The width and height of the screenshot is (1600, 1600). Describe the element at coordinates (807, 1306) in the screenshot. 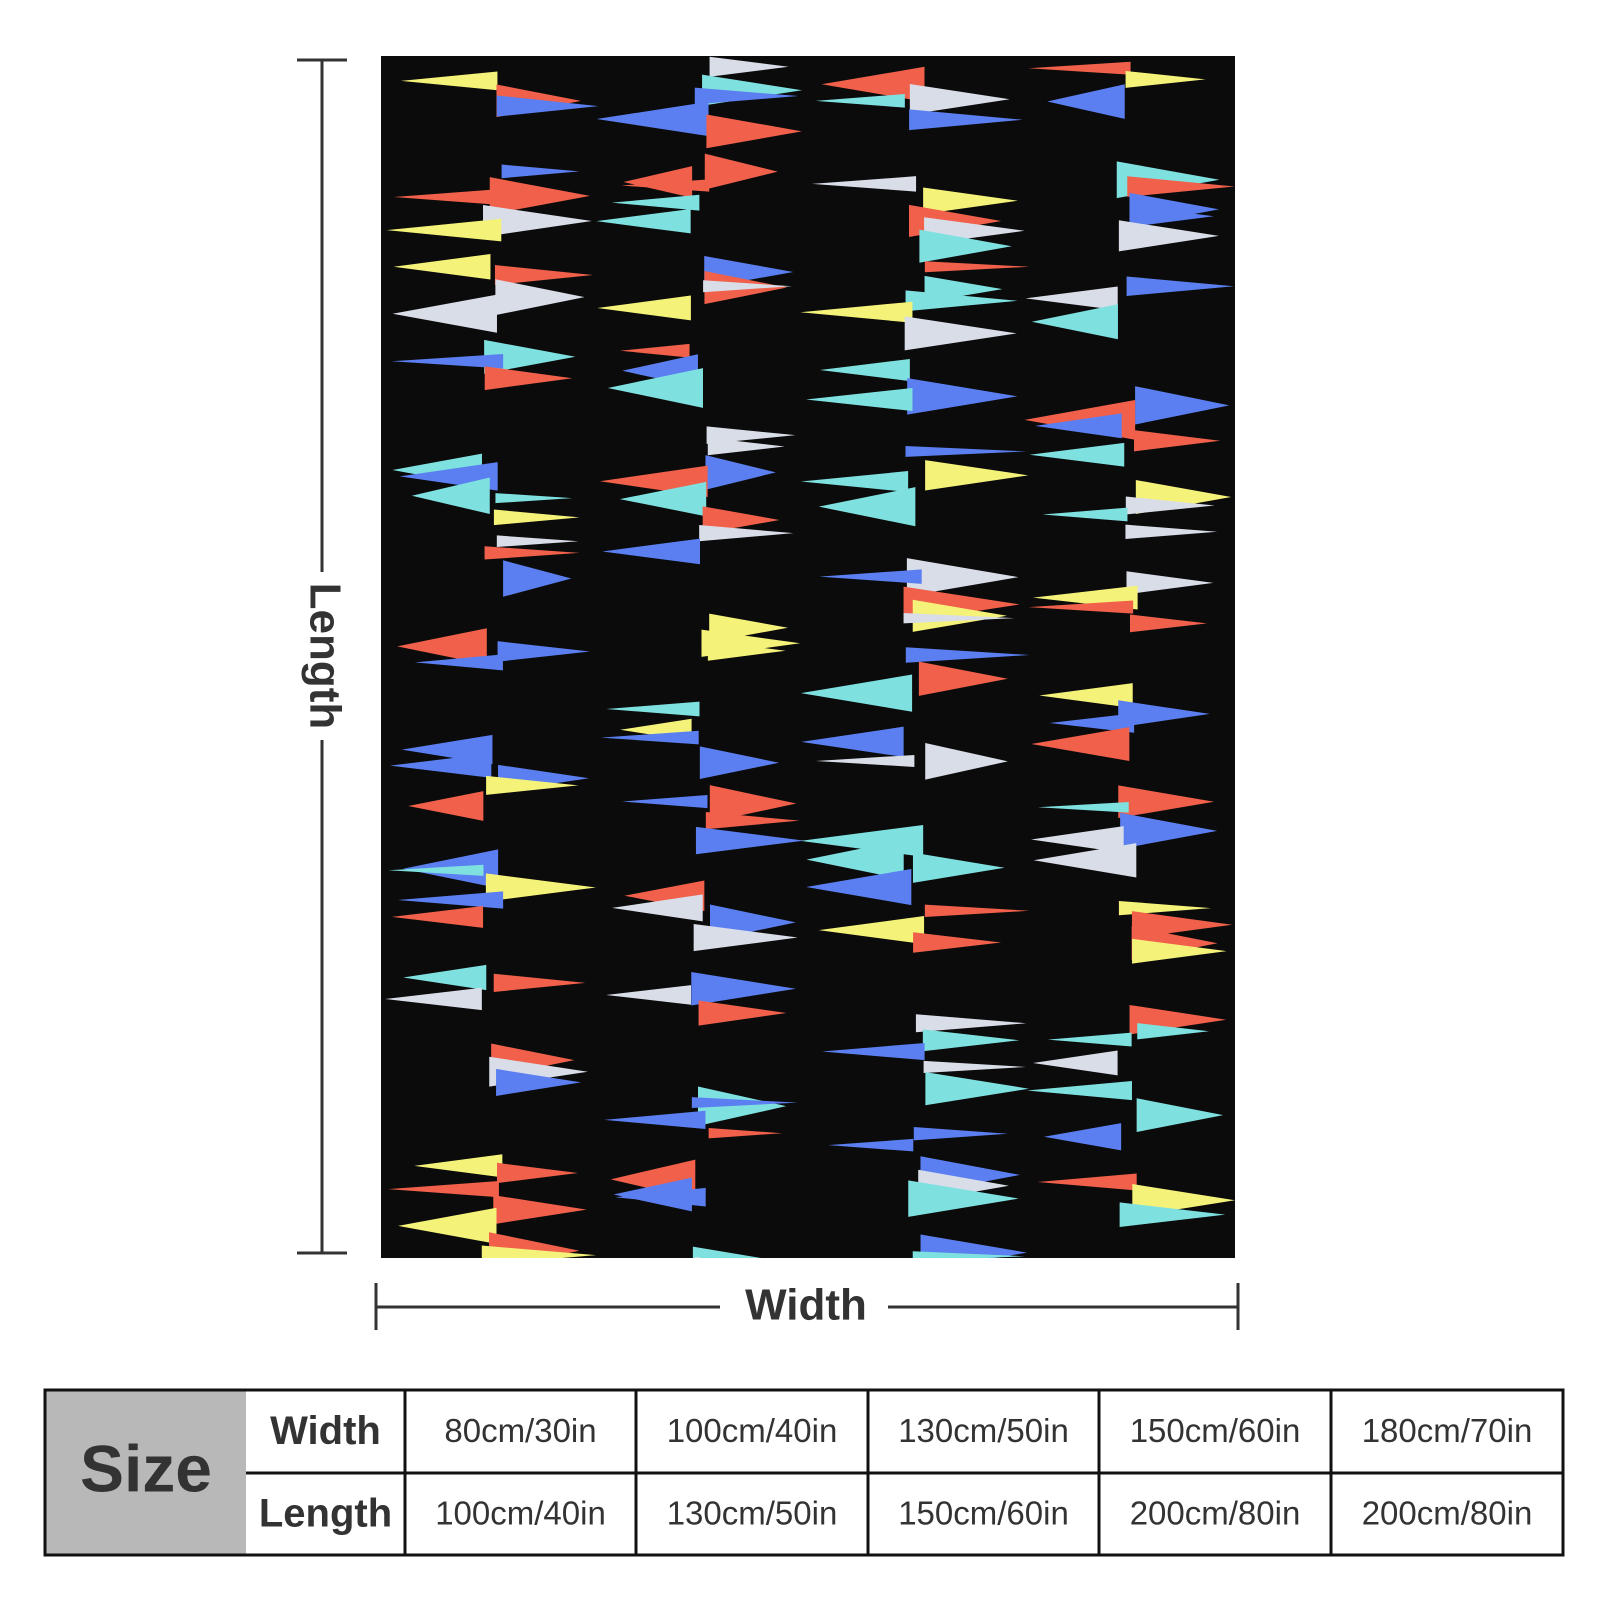

I see `width-arrow` at that location.